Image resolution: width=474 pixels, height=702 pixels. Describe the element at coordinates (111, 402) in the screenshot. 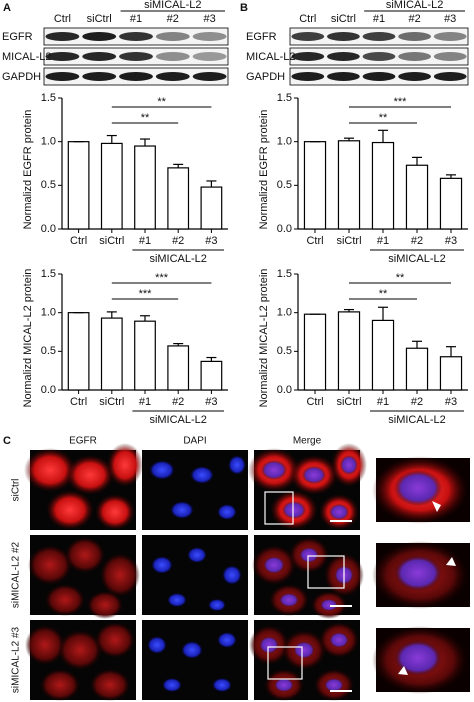

I see `x-tick-label: siCtrl` at that location.